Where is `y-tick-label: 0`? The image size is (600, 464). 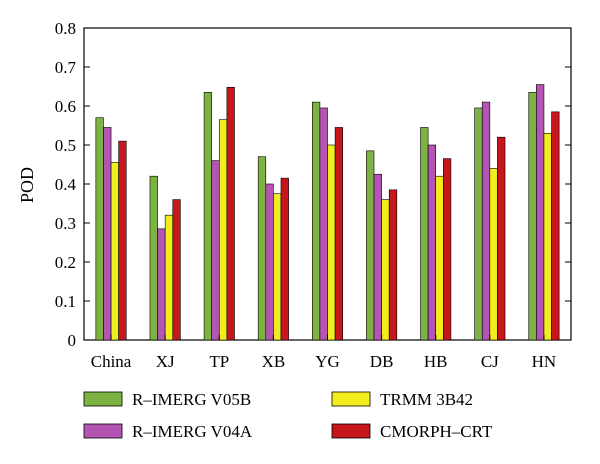
y-tick-label: 0 is located at coordinates (72, 340).